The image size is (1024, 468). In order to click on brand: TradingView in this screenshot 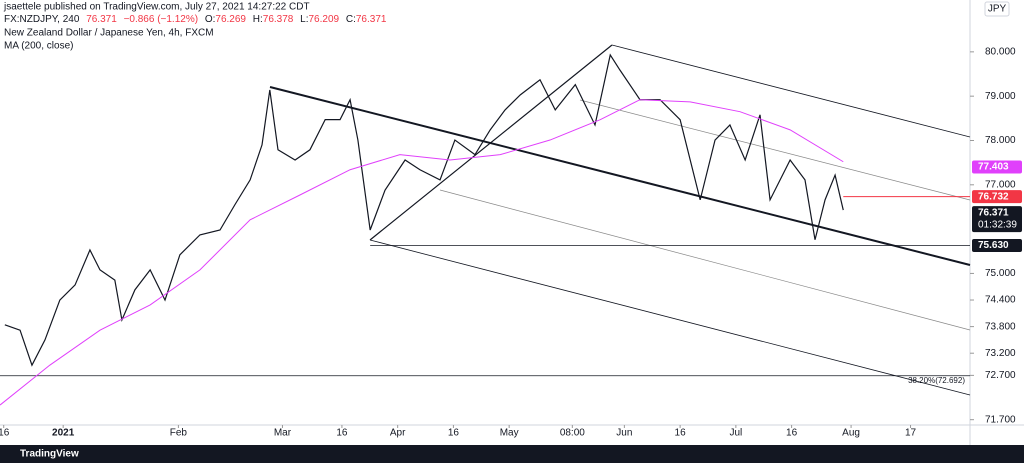, I will do `click(49, 454)`.